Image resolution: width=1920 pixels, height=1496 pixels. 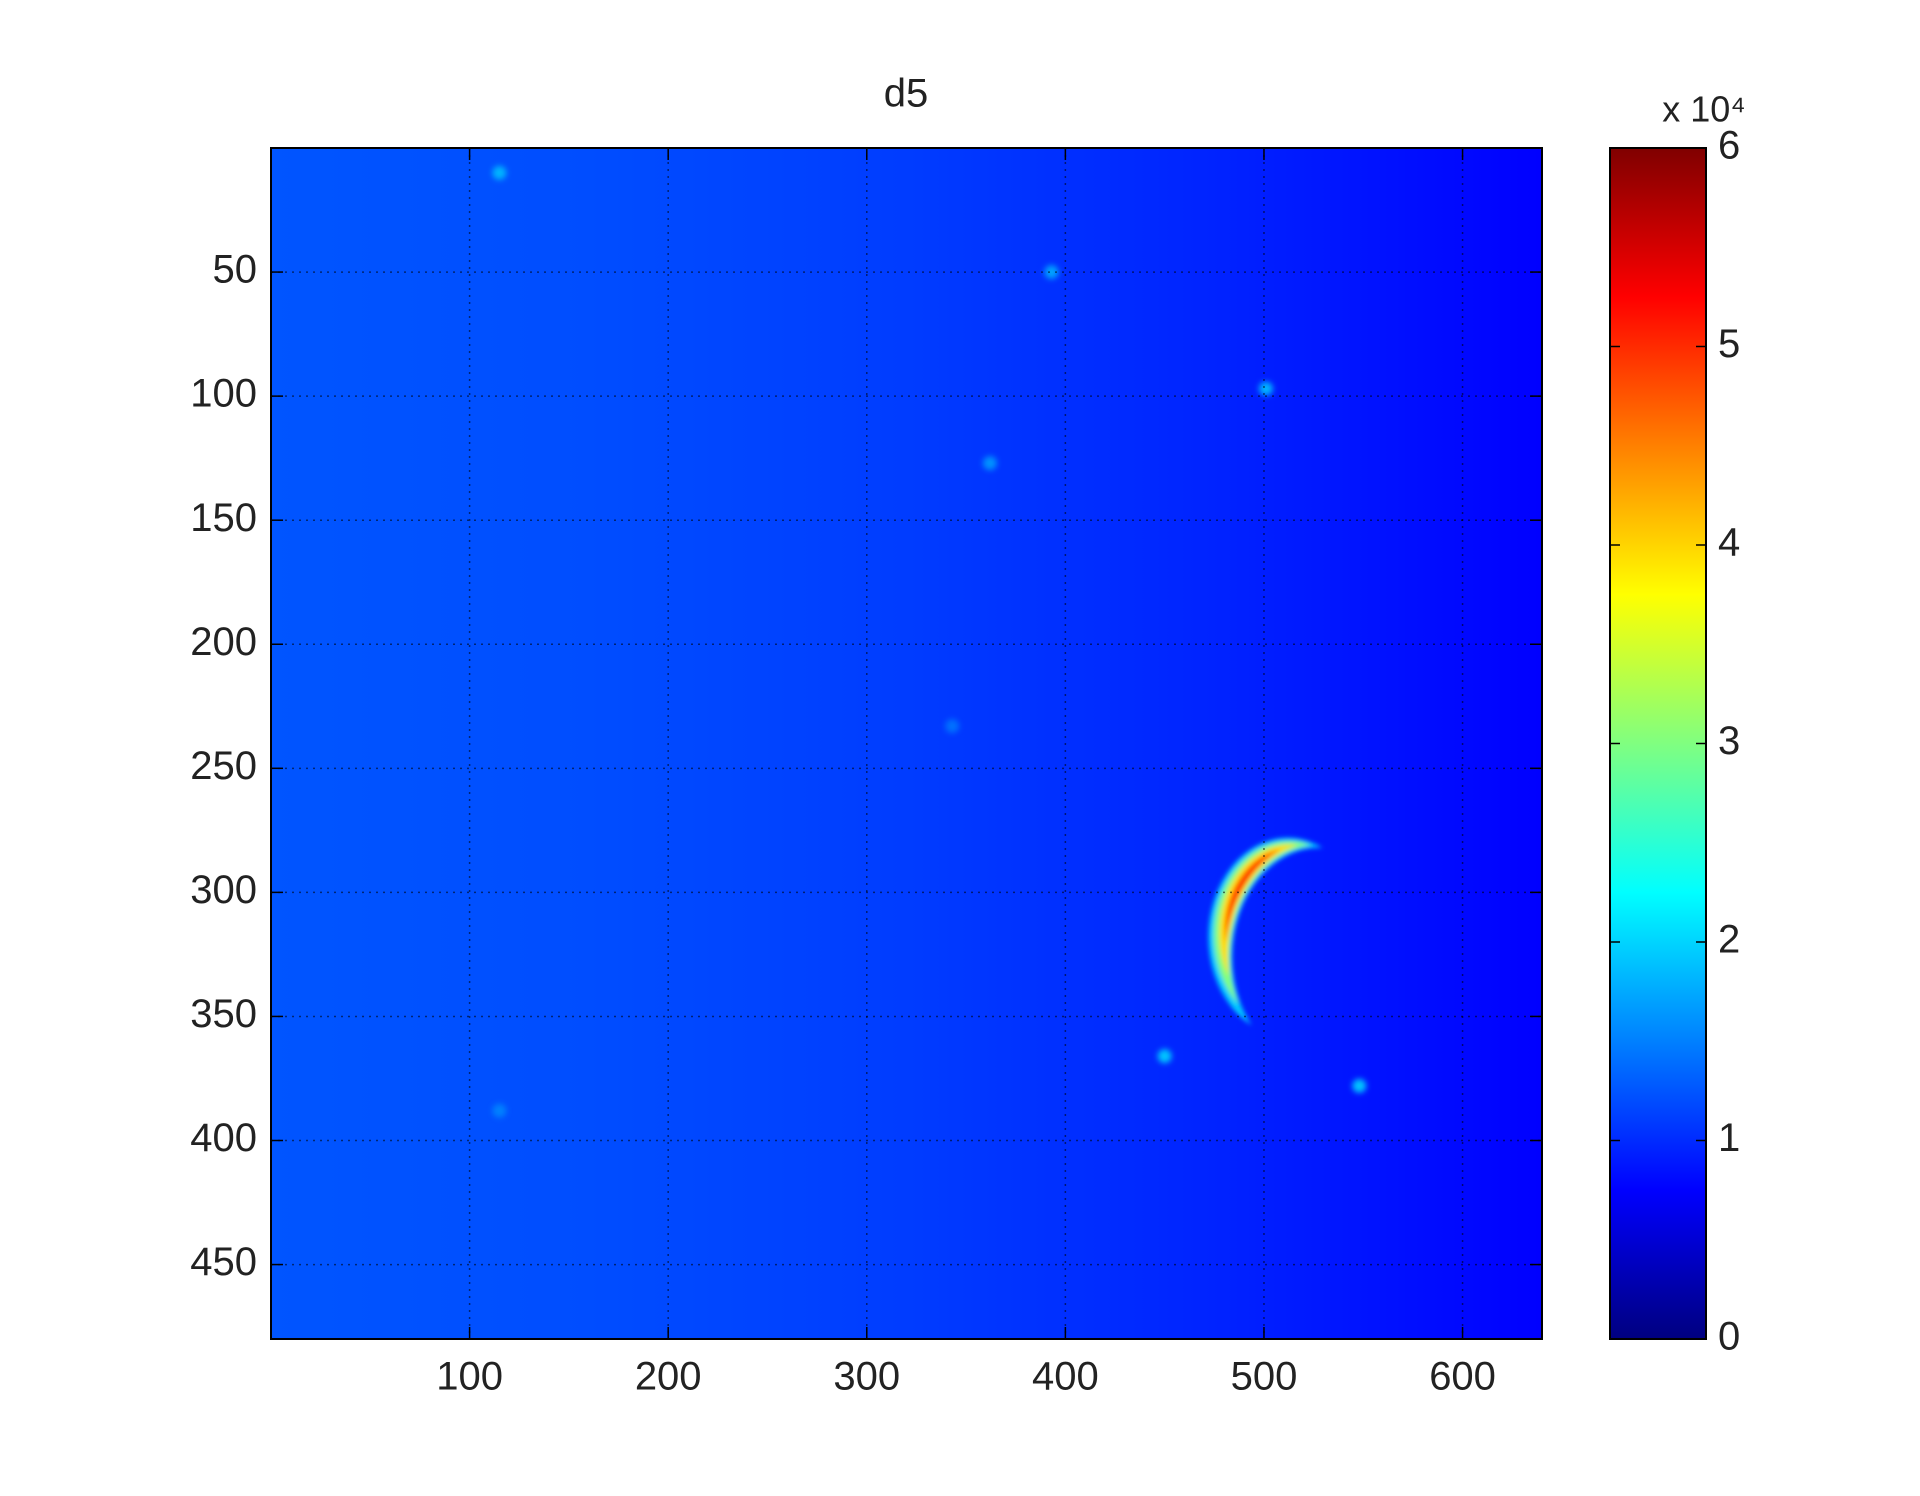 I want to click on chart-title: d5, so click(x=906, y=94).